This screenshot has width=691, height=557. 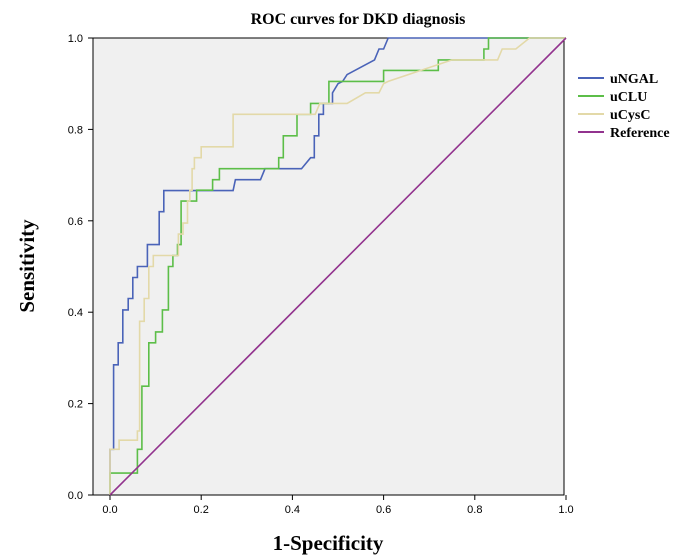 I want to click on legend-label-ungal: uNGAL, so click(x=634, y=79).